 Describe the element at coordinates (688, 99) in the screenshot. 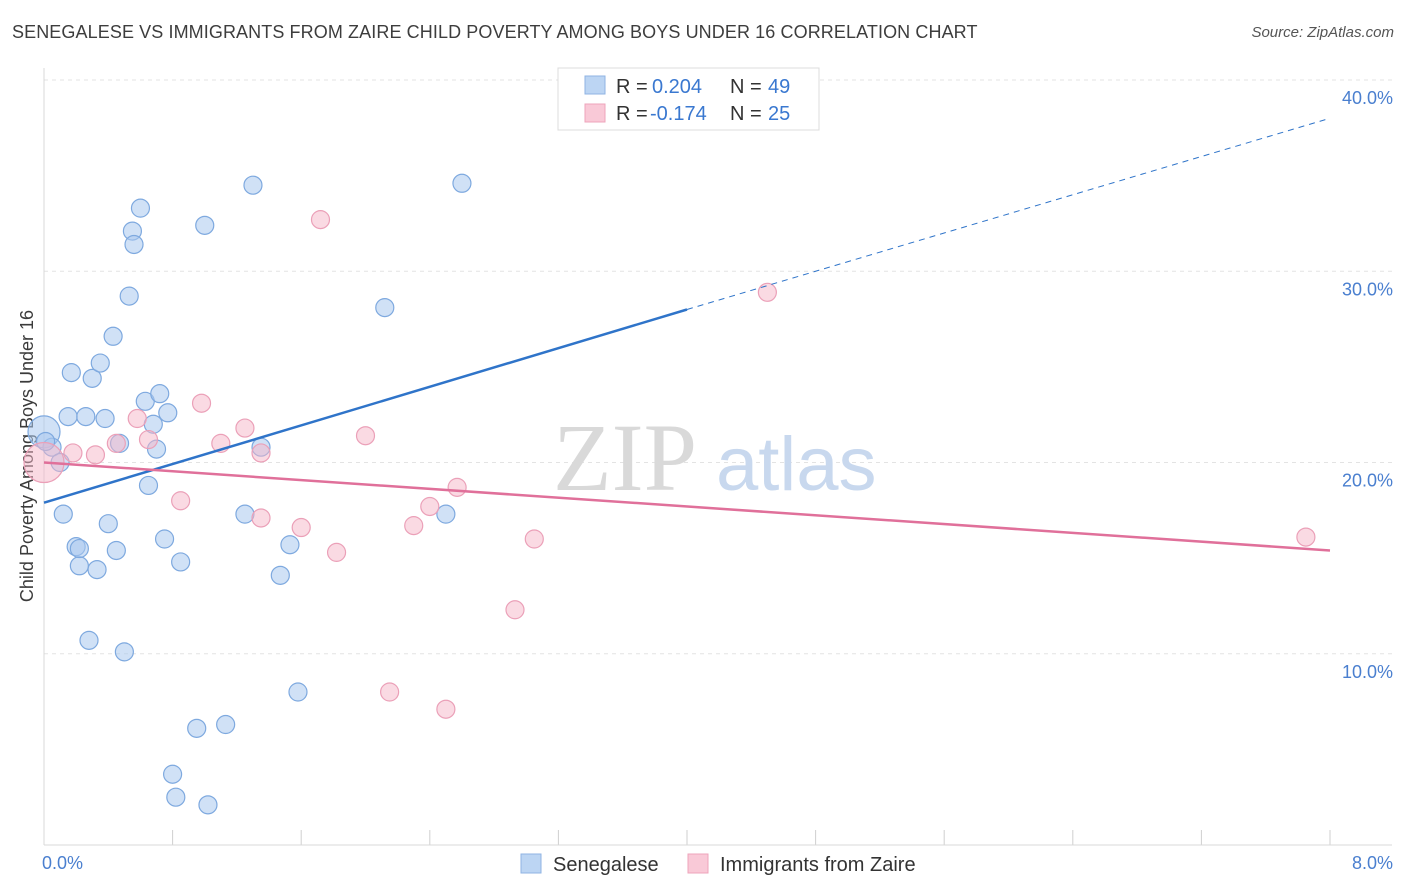

I see `stats-legend: R = 0.204 N = 49 R = -0.174 N = 25` at that location.